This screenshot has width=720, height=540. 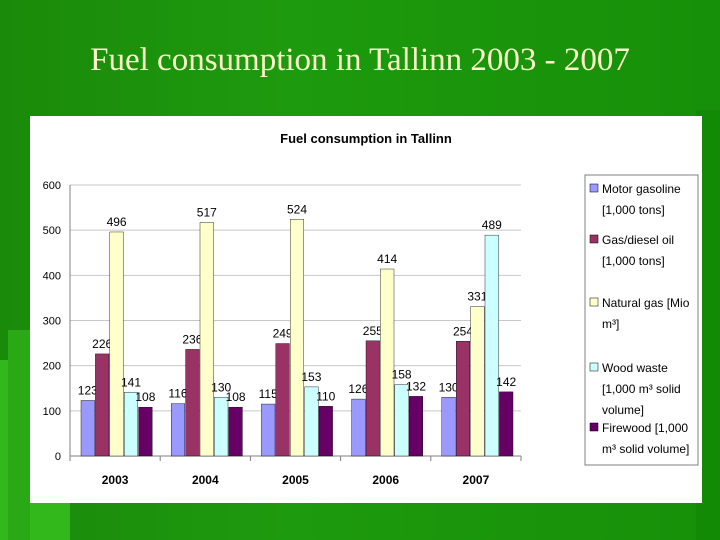 I want to click on y-tick-label: 600, so click(x=52, y=186).